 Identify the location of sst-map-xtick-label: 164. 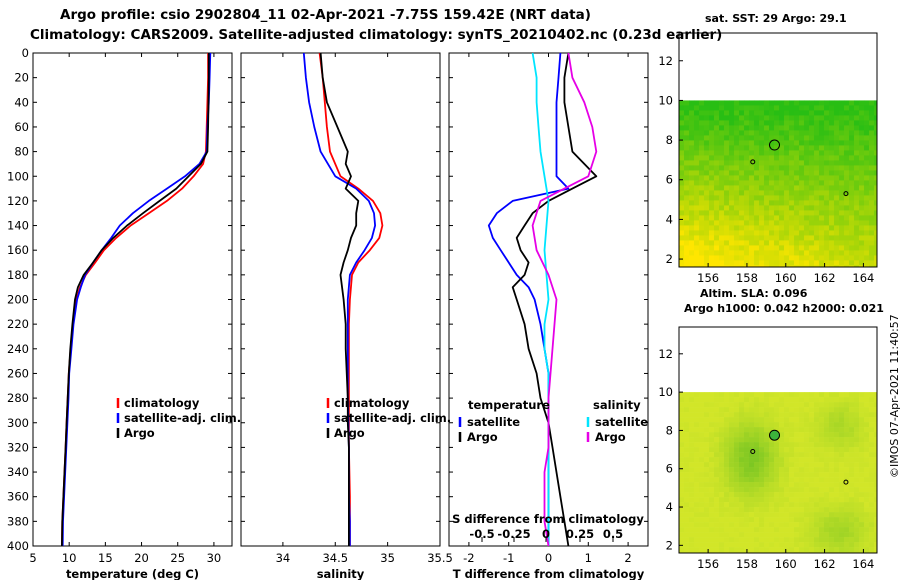
(863, 278).